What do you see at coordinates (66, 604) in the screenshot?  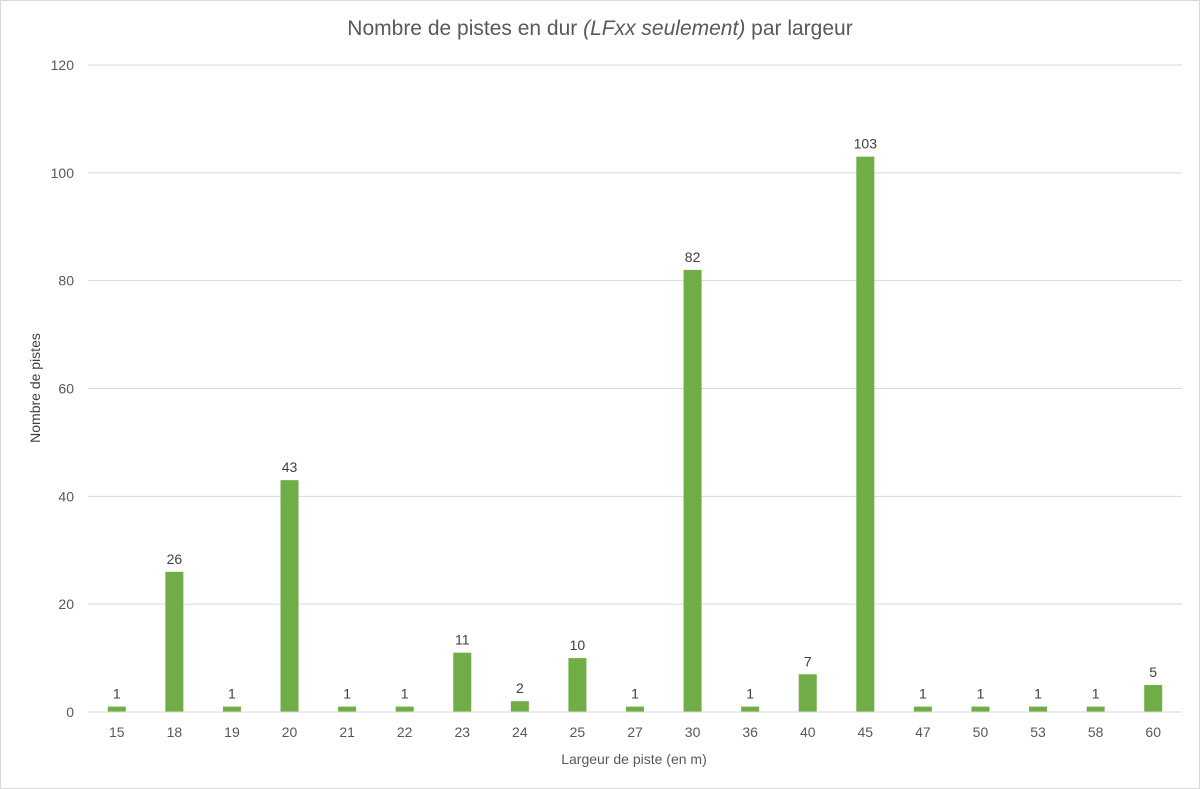 I see `y-tick-label: 20` at bounding box center [66, 604].